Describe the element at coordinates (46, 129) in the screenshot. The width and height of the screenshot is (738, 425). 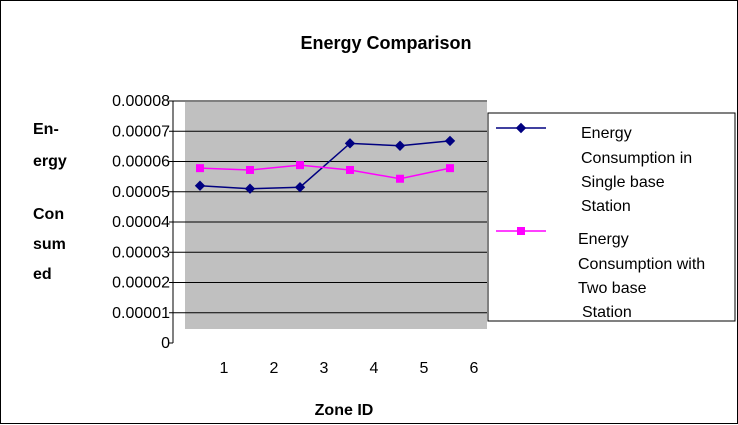
I see `y-axis-label-line: En-` at that location.